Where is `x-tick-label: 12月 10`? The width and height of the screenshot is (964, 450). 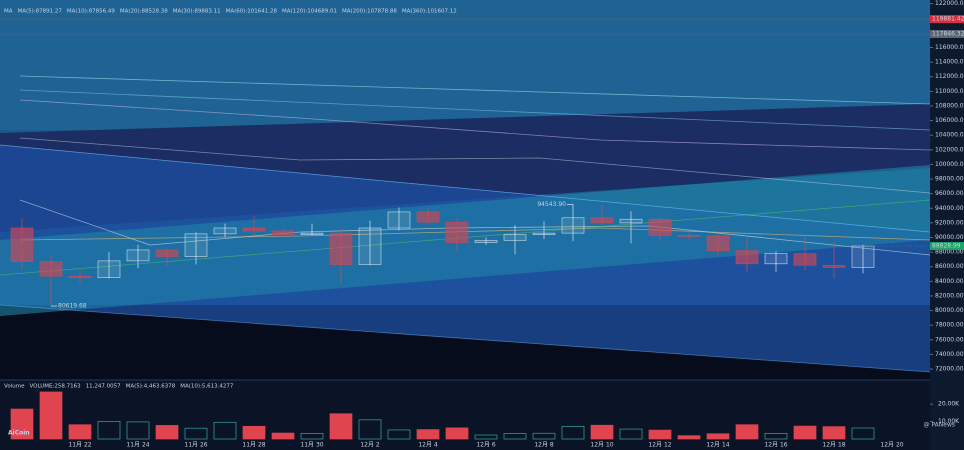
x-tick-label: 12月 10 is located at coordinates (601, 445).